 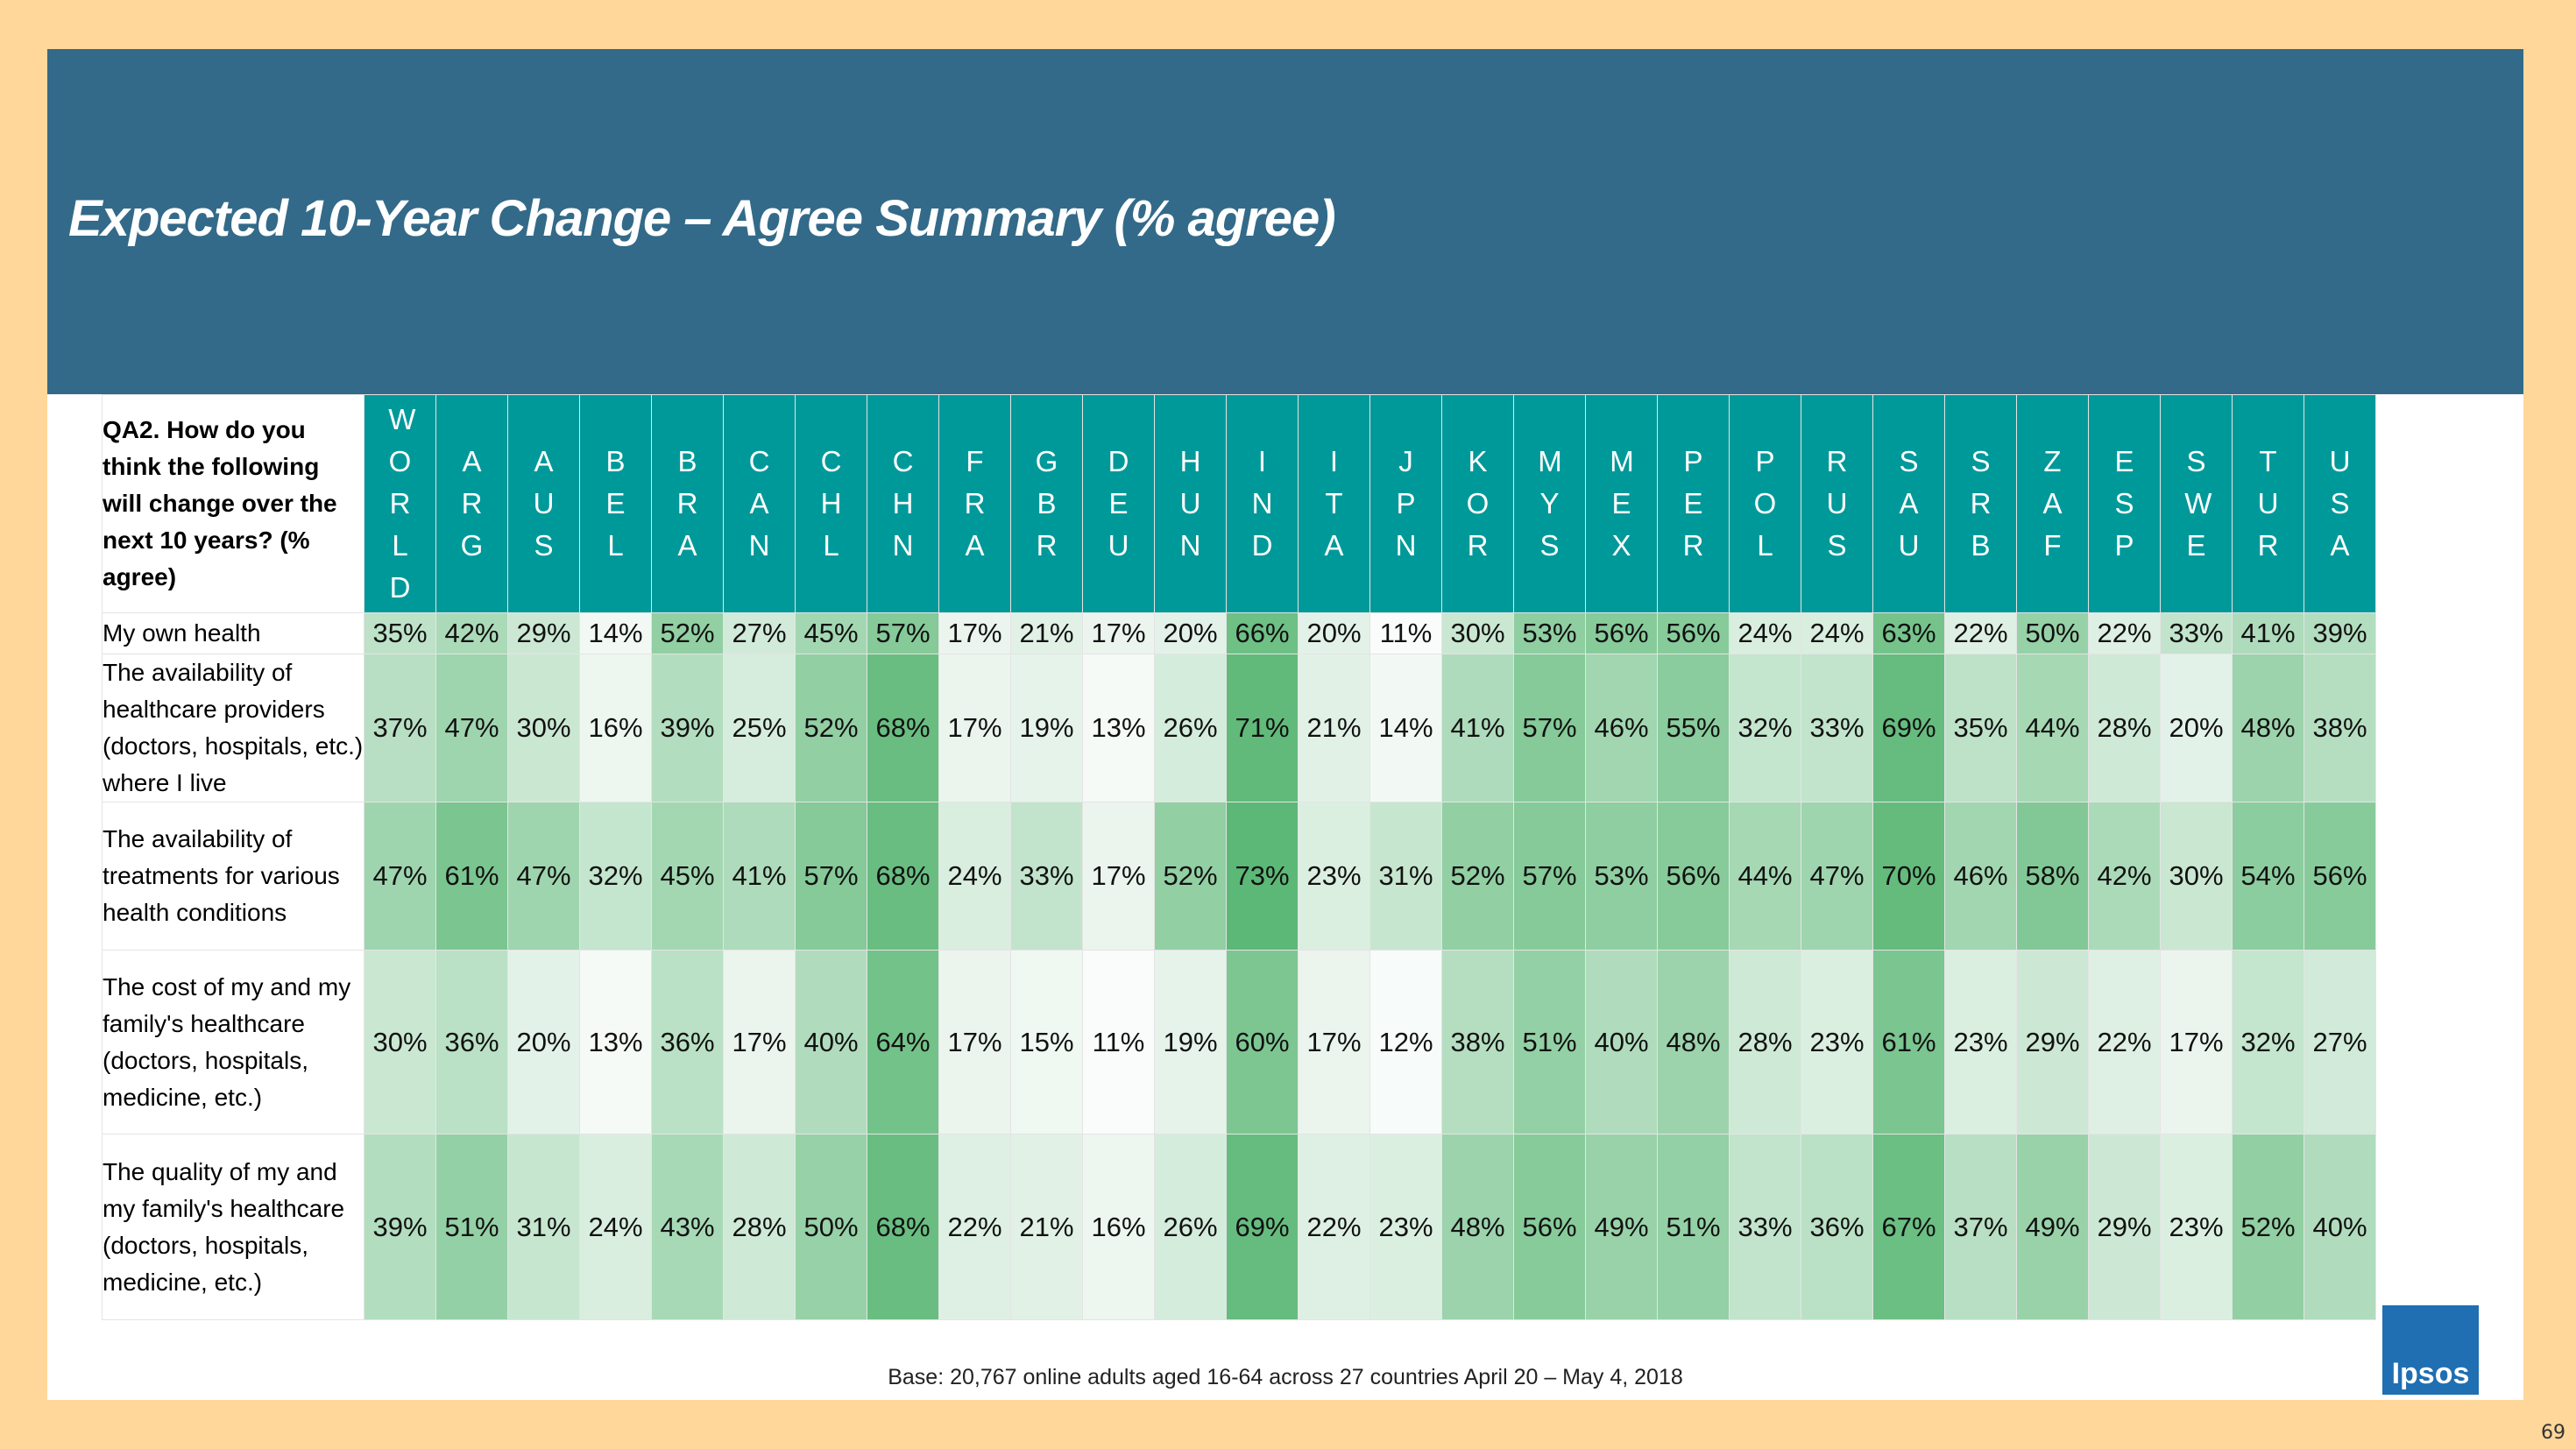 I want to click on cell: 24%, so click(x=1765, y=633).